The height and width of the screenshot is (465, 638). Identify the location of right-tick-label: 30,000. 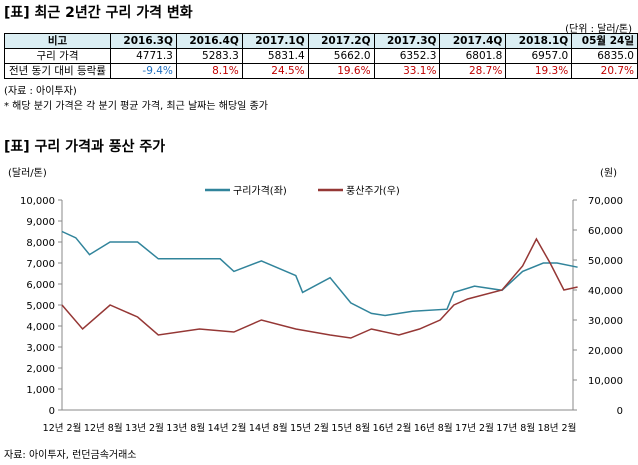
(605, 321).